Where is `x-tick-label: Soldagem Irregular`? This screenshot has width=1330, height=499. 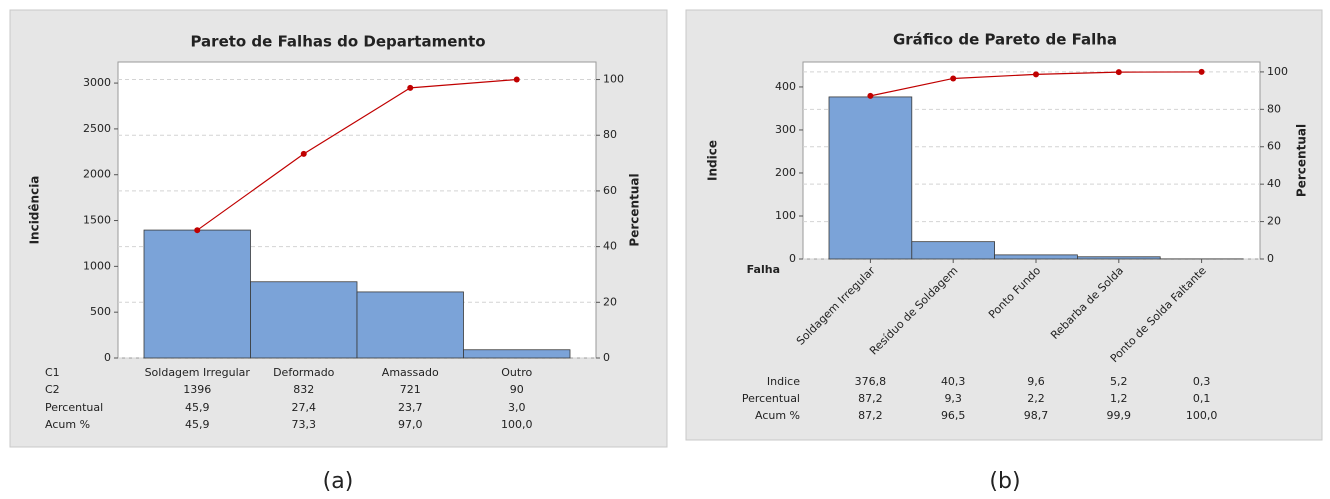 x-tick-label: Soldagem Irregular is located at coordinates (198, 372).